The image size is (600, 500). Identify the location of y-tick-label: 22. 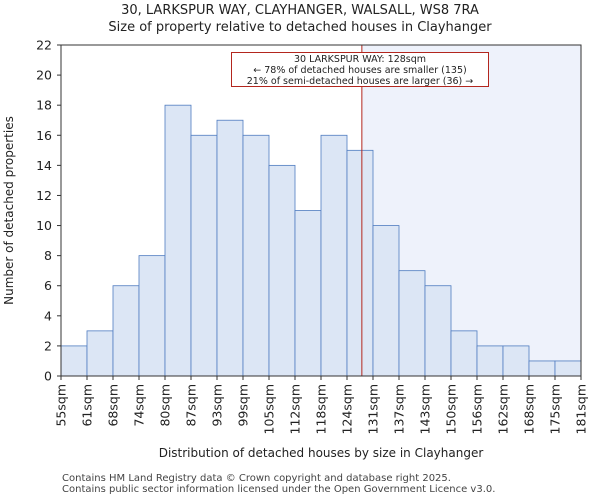
(44, 45).